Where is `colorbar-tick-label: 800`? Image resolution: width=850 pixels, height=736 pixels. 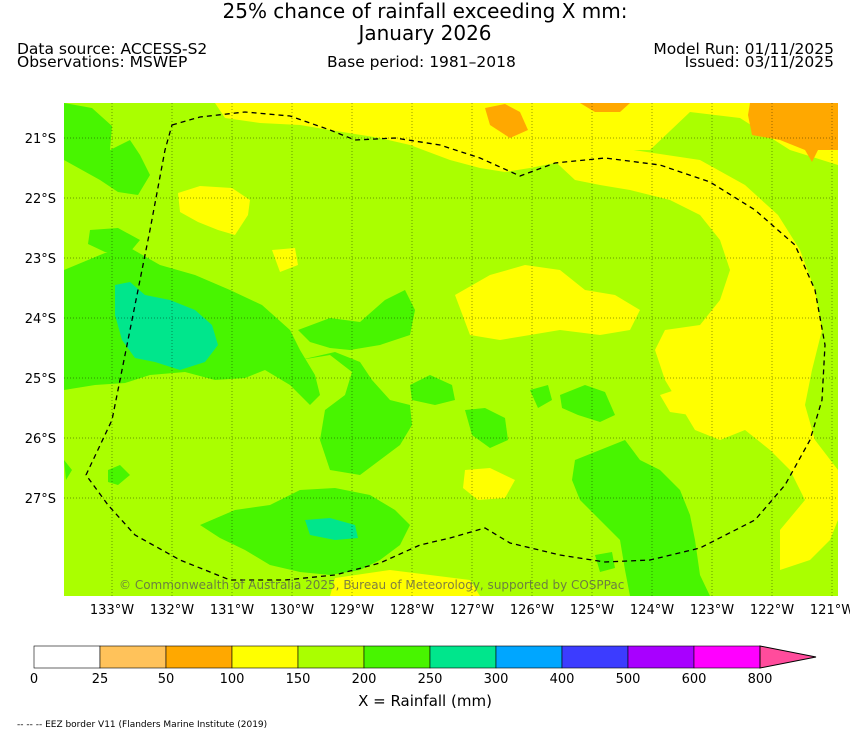
colorbar-tick-label: 800 is located at coordinates (760, 679).